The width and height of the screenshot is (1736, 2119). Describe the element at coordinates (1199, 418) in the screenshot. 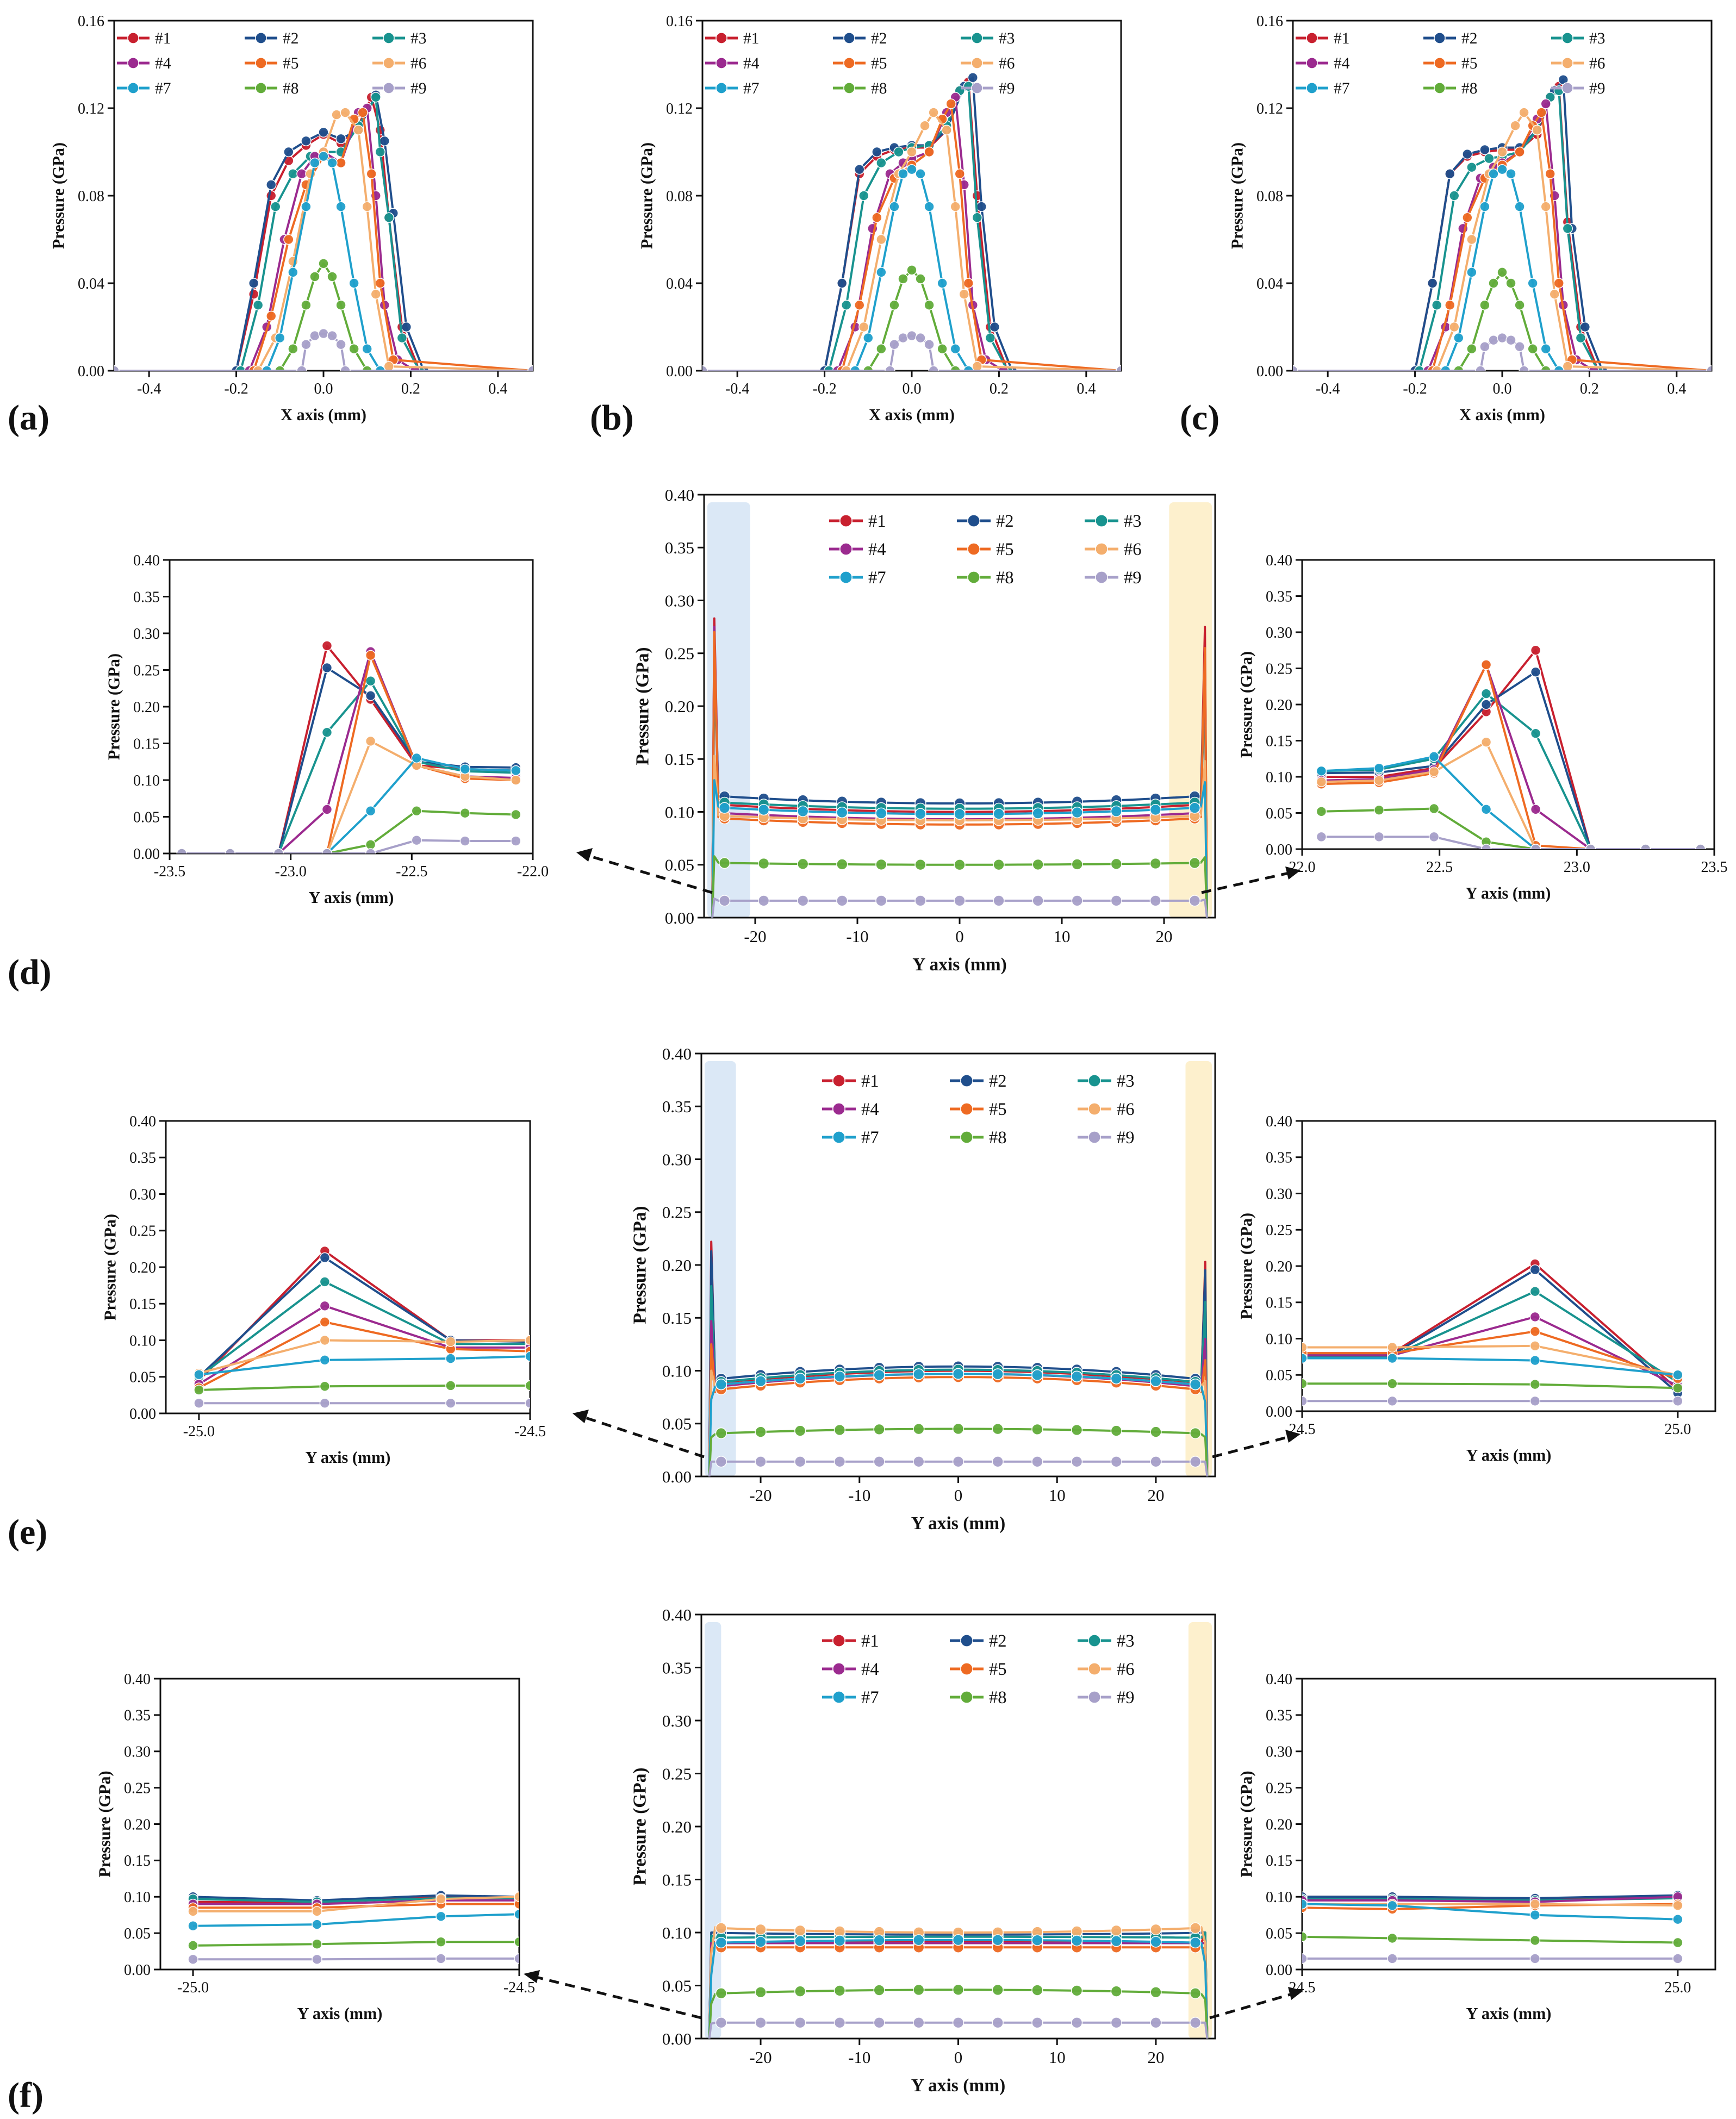

I see `panel-label-c: (c)` at that location.